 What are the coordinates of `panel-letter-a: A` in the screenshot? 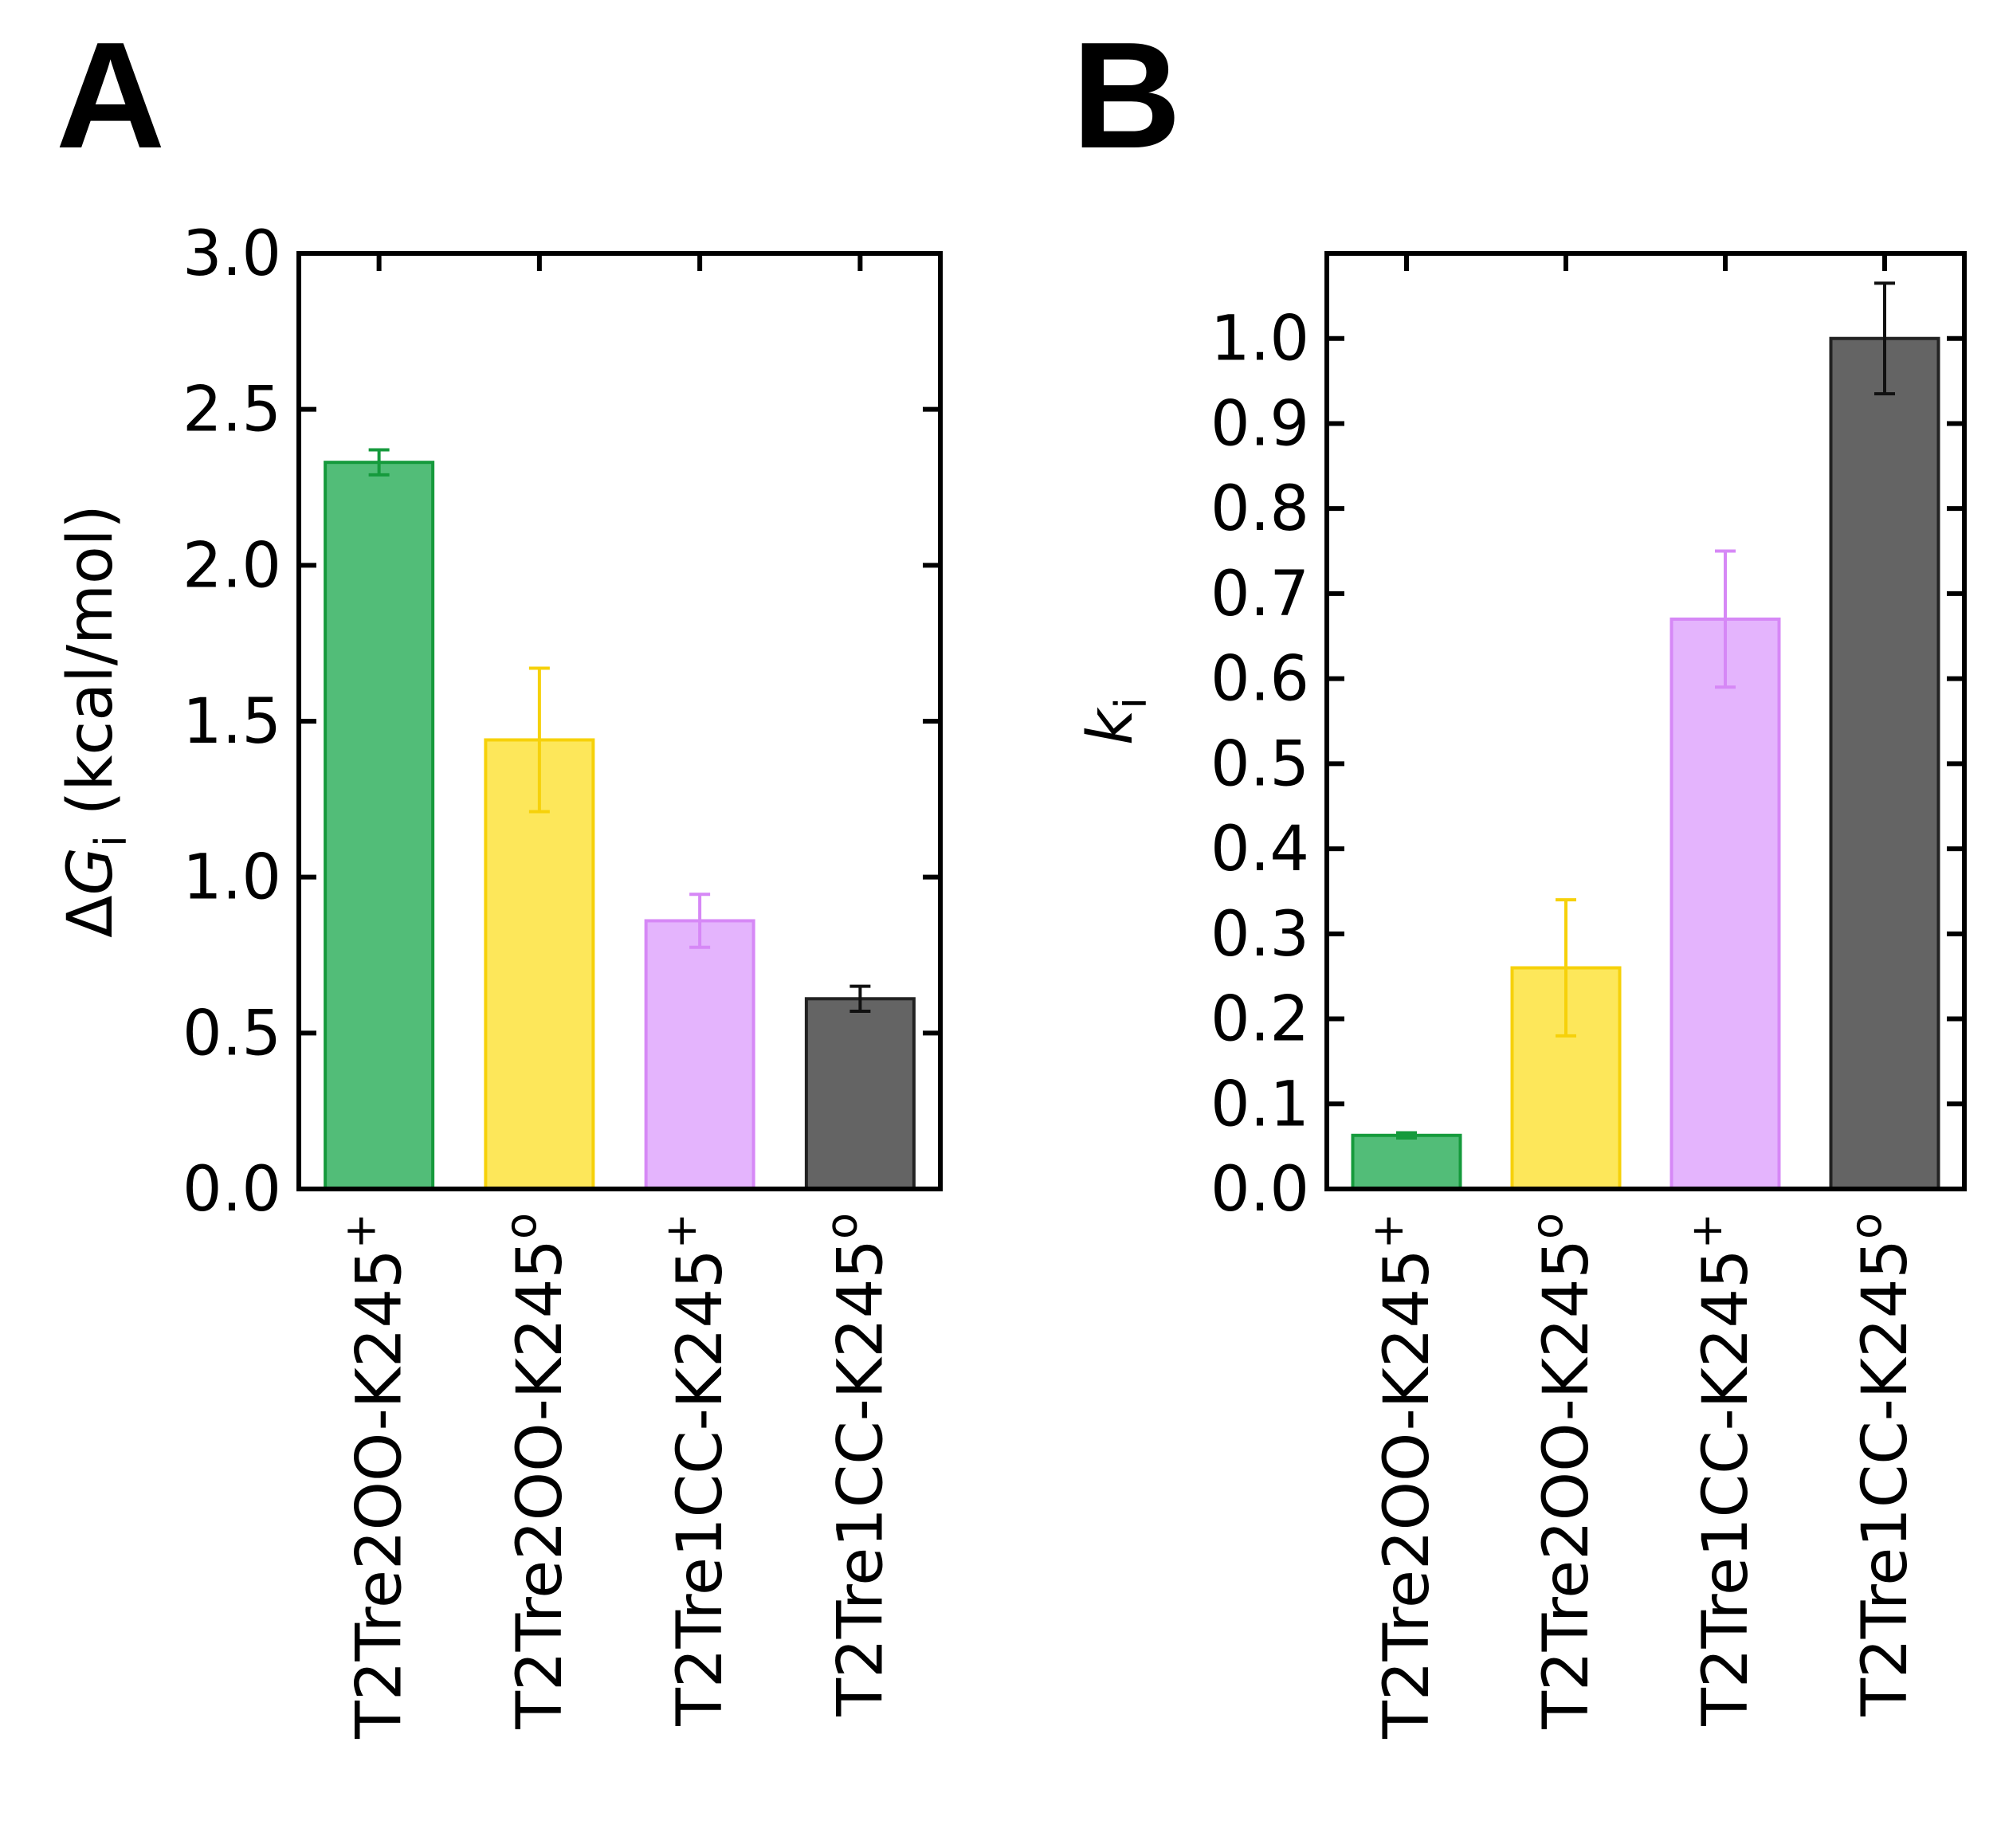 It's located at (110, 95).